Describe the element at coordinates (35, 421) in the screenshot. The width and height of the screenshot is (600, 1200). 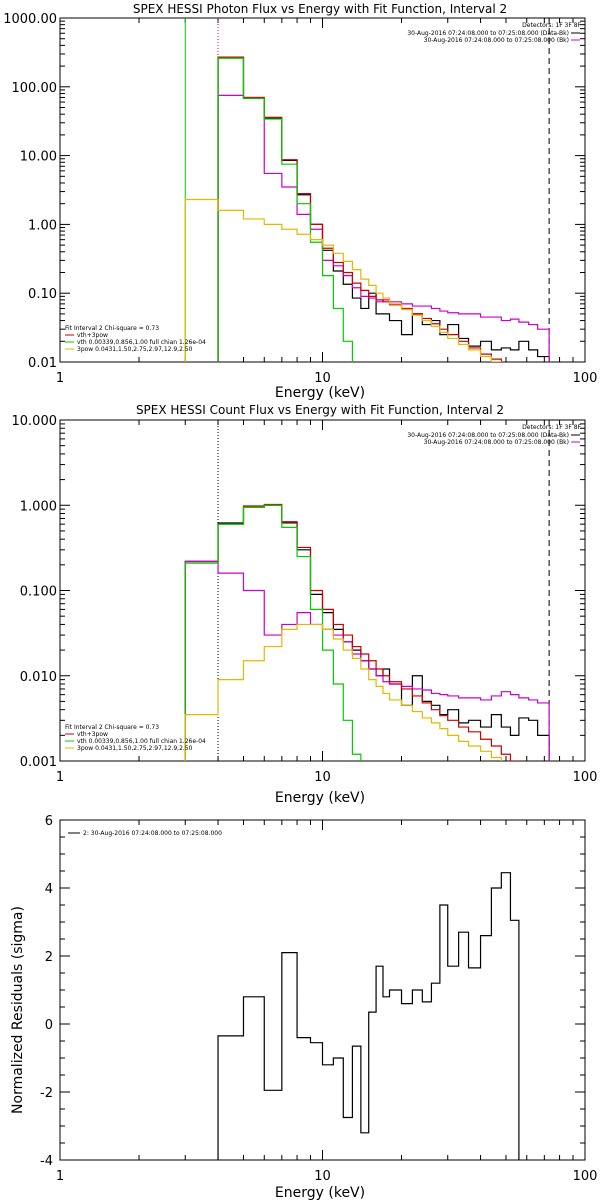
I see `y-tick-label: 10.000` at that location.